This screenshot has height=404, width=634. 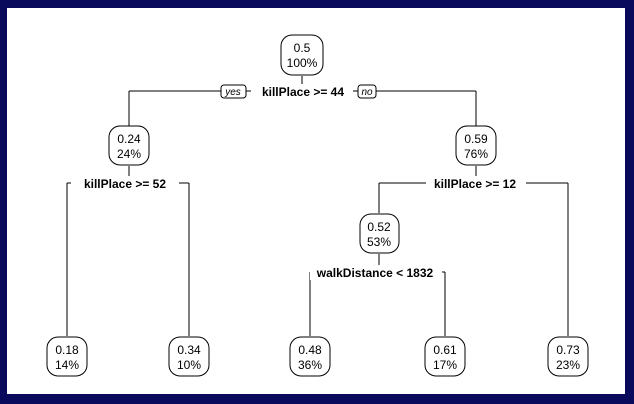 I want to click on no-tag: no, so click(x=367, y=91).